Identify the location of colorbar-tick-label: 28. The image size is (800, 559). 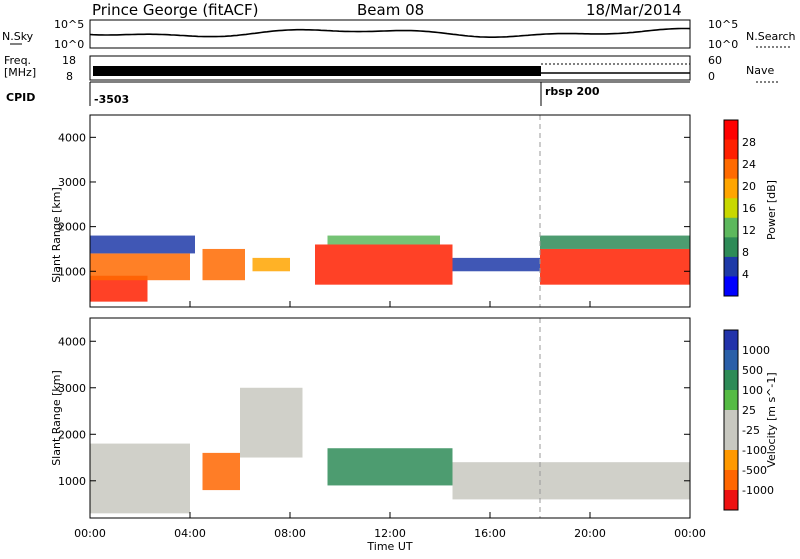
(749, 142).